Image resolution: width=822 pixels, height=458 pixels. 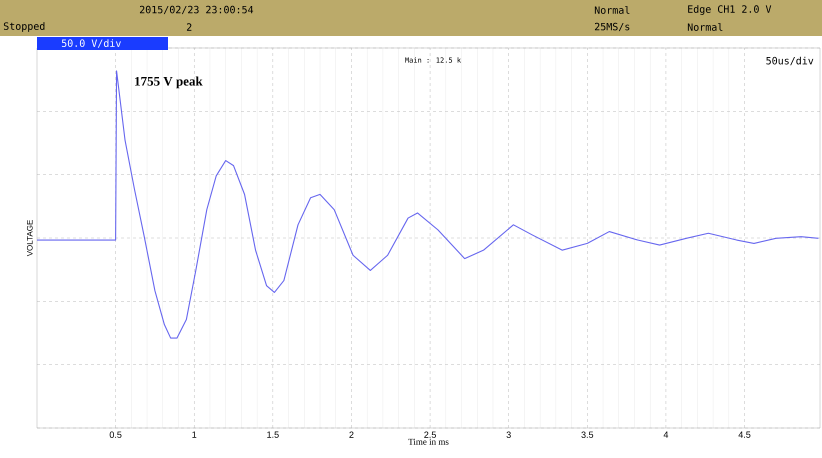 I want to click on x-tick-label: 2.5, so click(x=430, y=435).